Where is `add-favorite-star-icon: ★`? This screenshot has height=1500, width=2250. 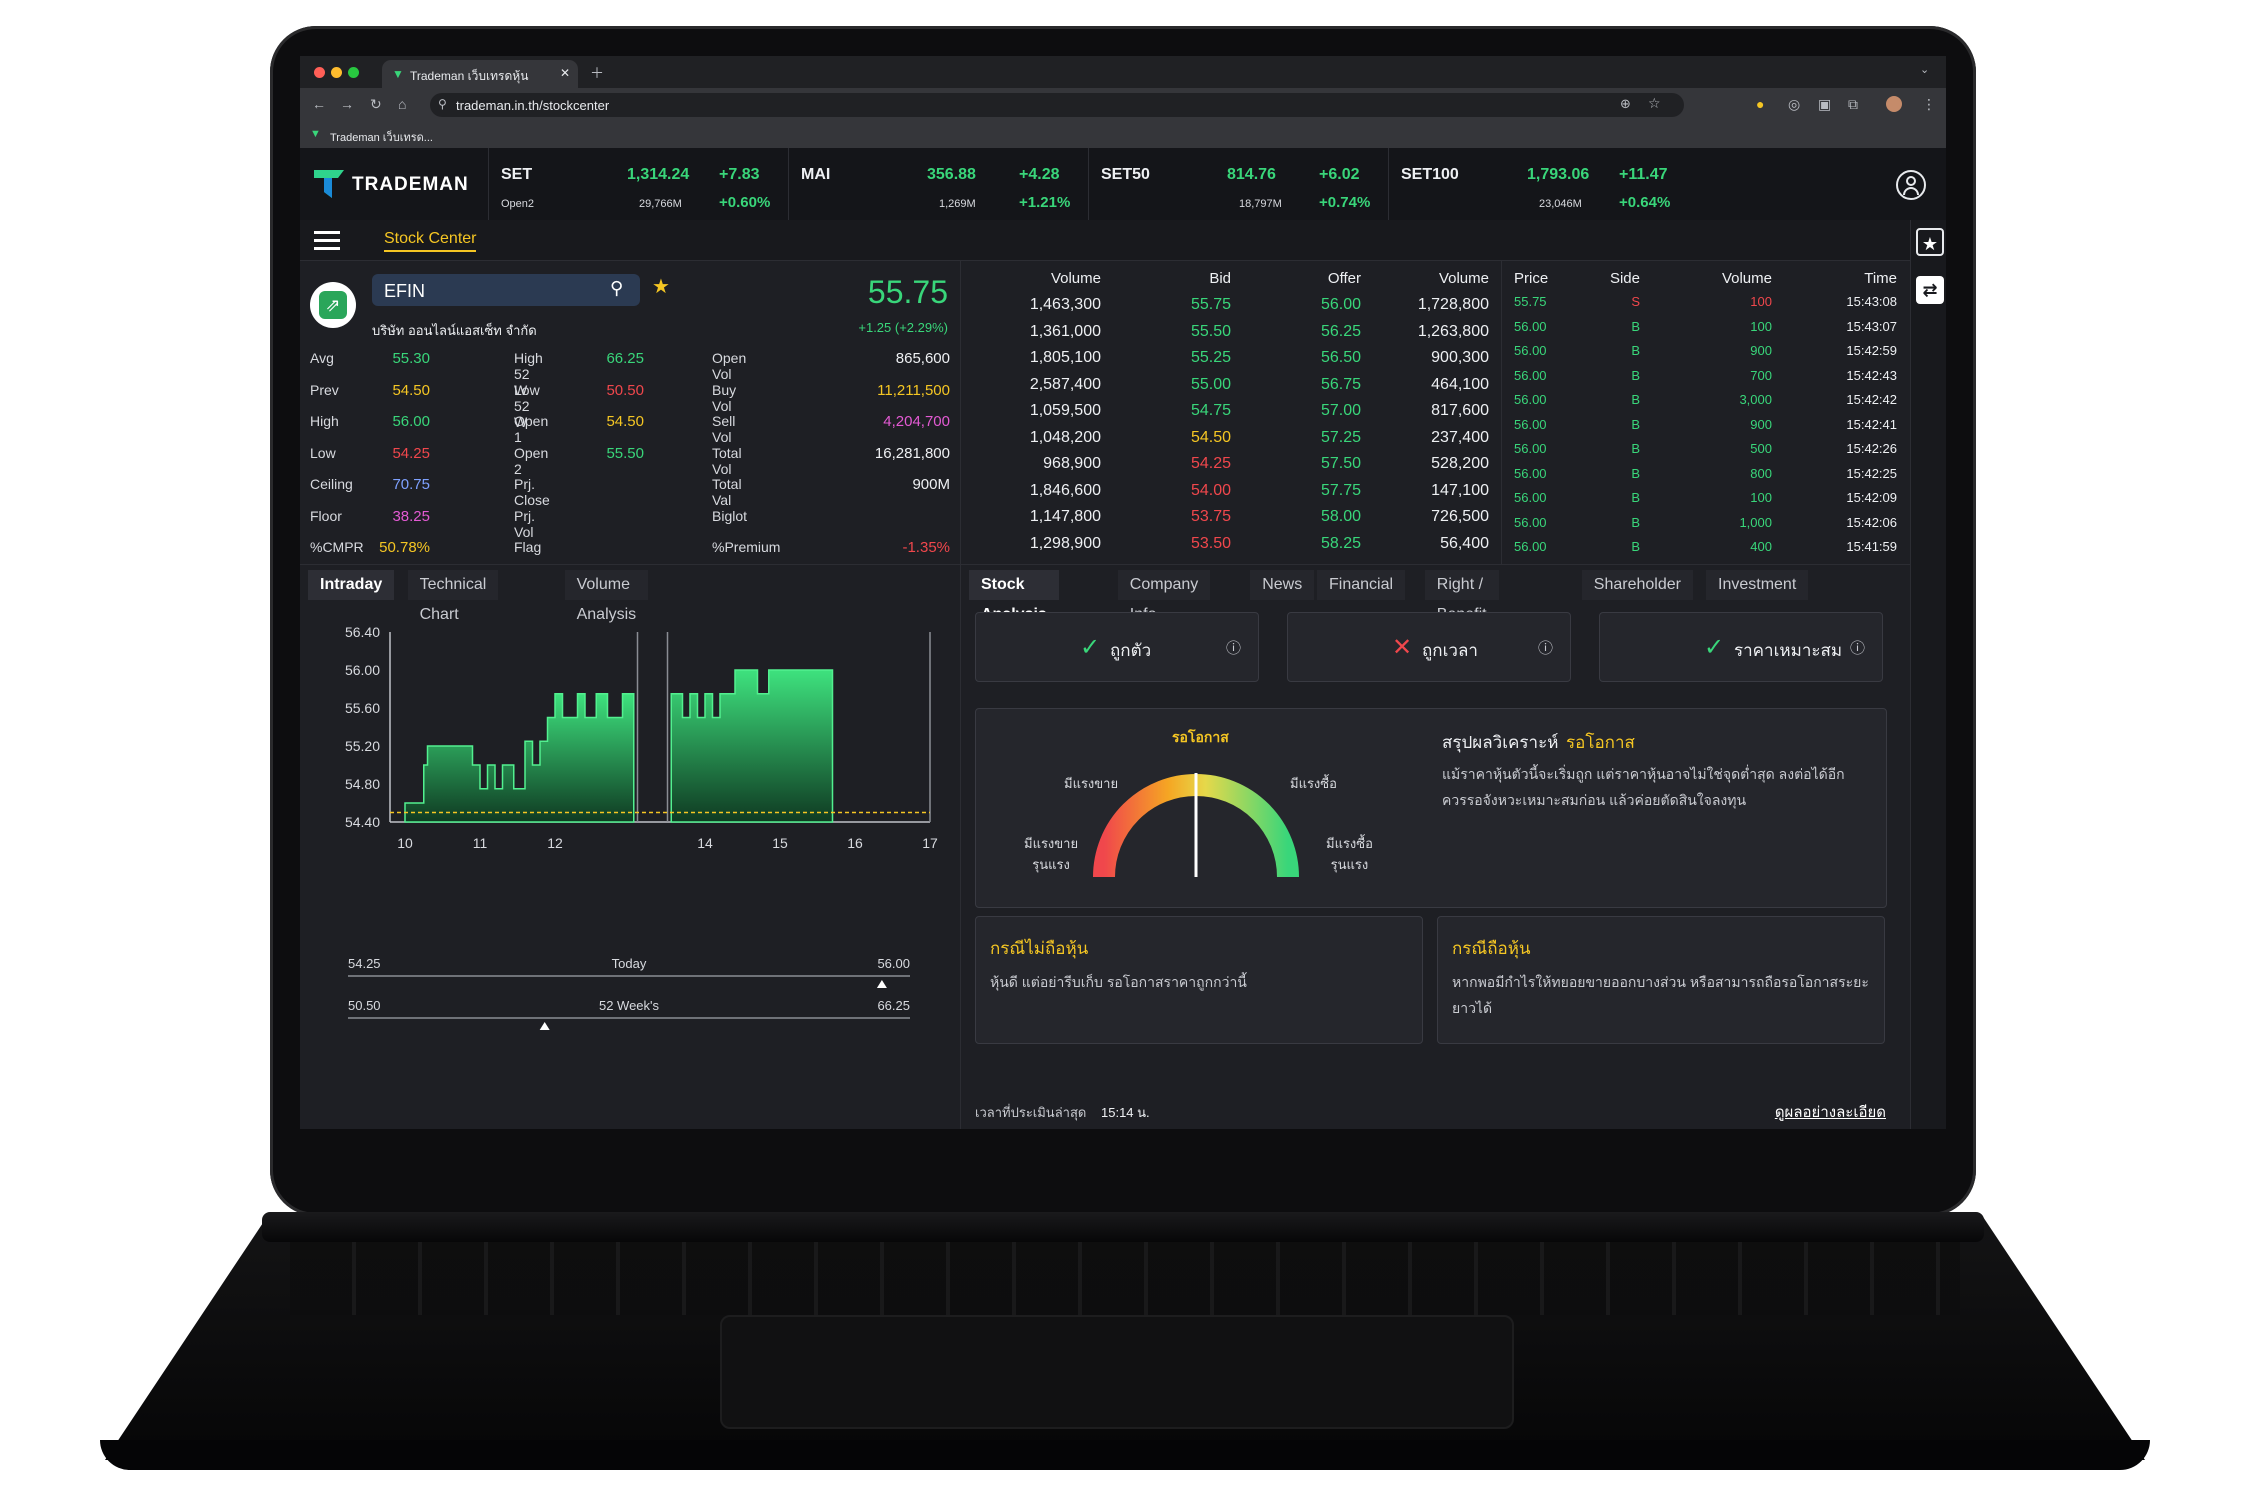 add-favorite-star-icon: ★ is located at coordinates (661, 287).